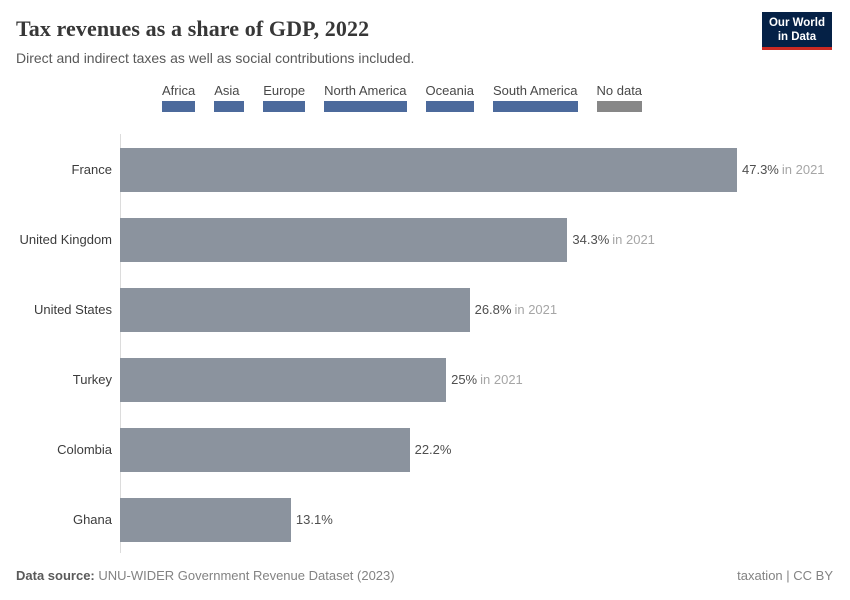 This screenshot has height=600, width=850. I want to click on bar-row-turkey: Turkey 25% in 2021, so click(425, 380).